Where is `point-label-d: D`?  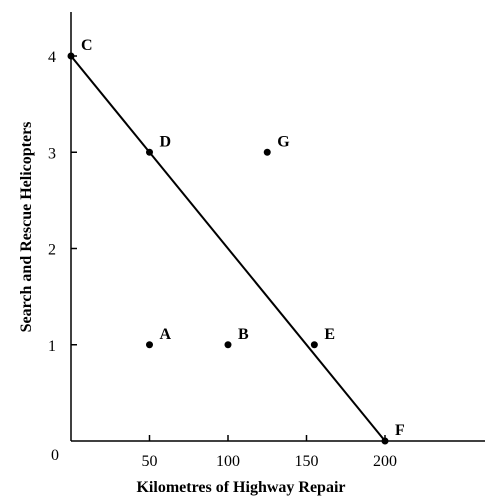
point-label-d: D is located at coordinates (166, 141).